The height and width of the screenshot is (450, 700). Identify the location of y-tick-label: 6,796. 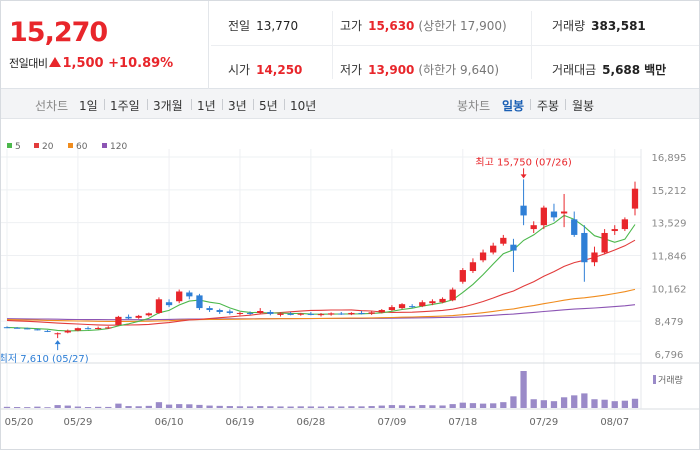
(669, 355).